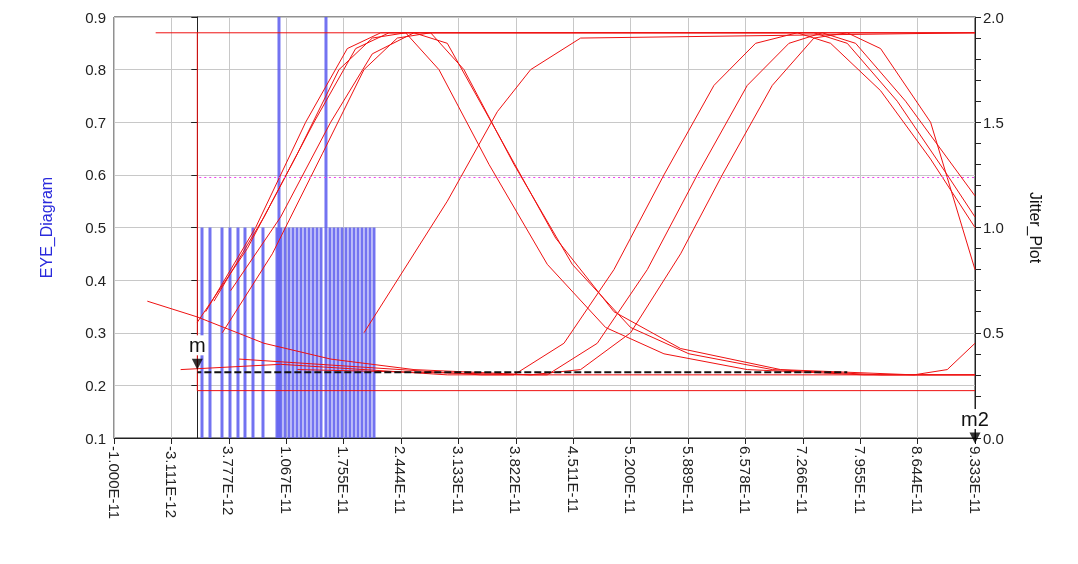 The width and height of the screenshot is (1078, 564). Describe the element at coordinates (975, 480) in the screenshot. I see `x-tick-label: 9.333E-11` at that location.